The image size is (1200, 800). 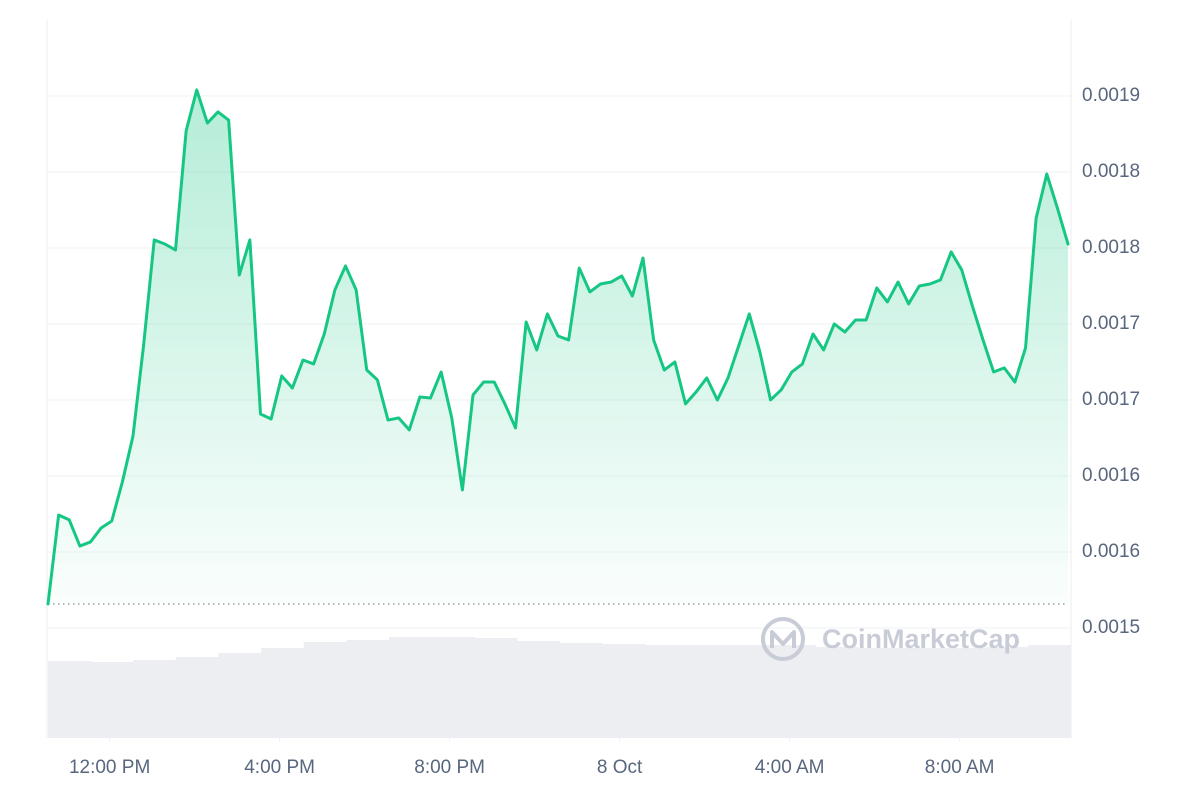 I want to click on watermark-logo-mark, so click(x=783, y=639).